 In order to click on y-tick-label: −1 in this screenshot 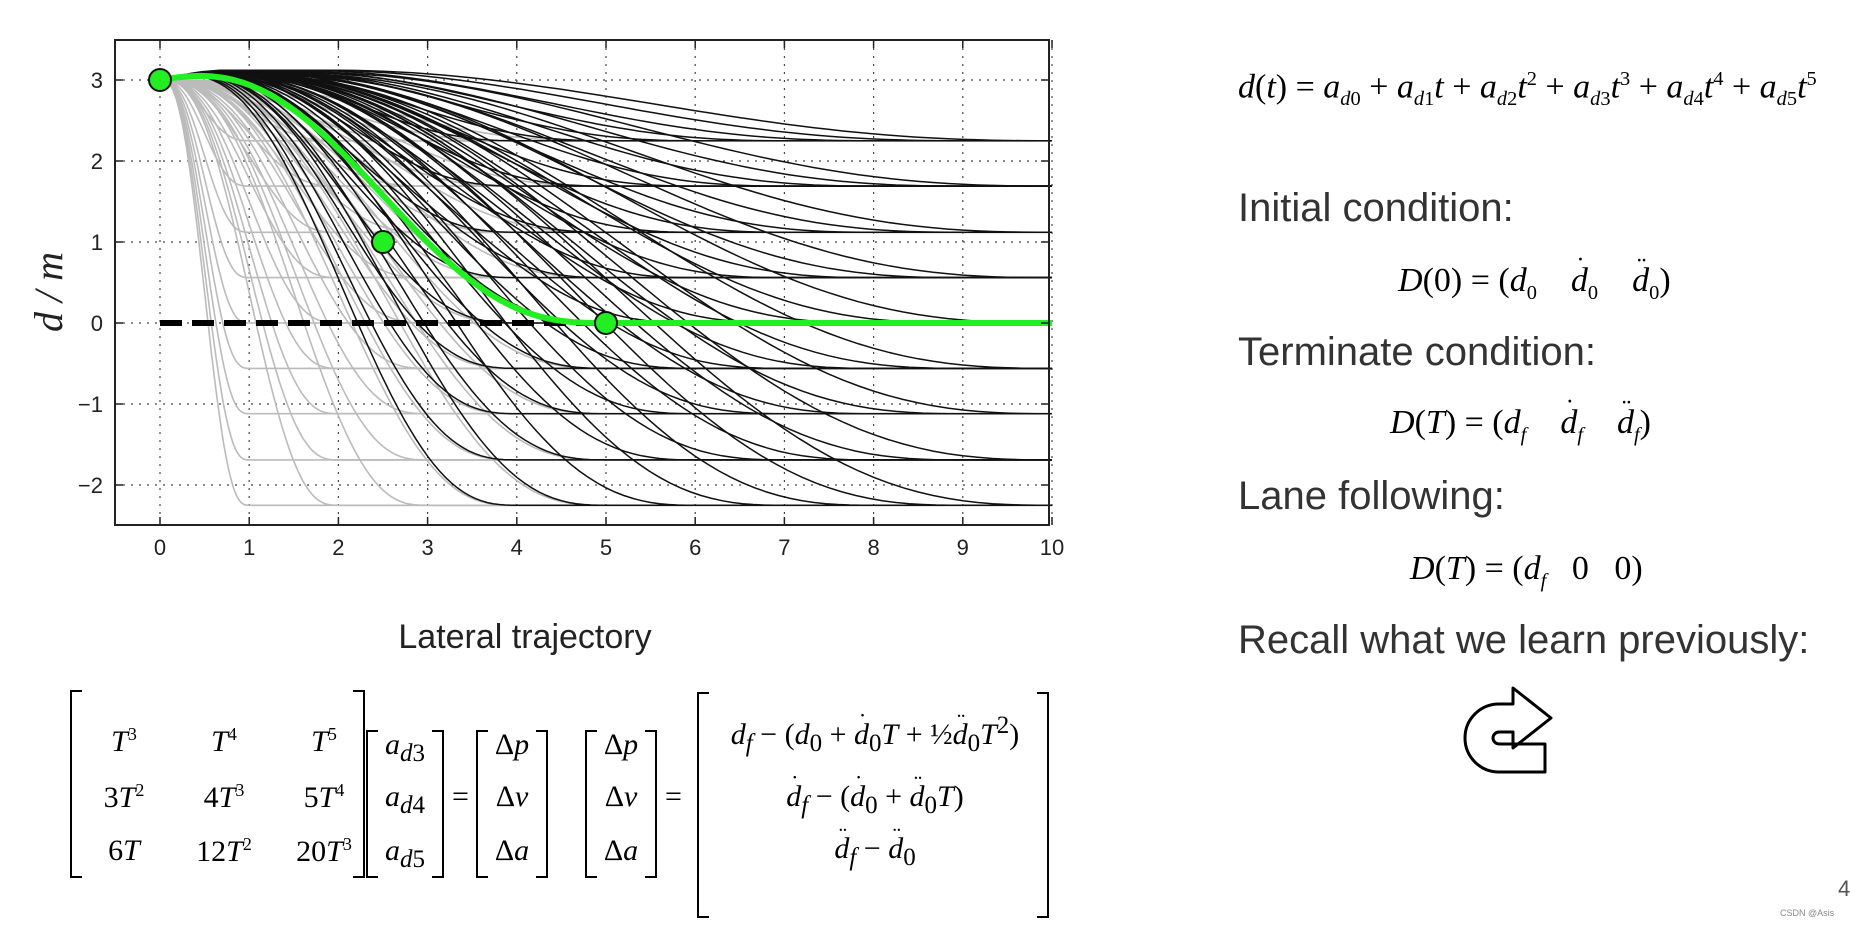, I will do `click(90, 404)`.